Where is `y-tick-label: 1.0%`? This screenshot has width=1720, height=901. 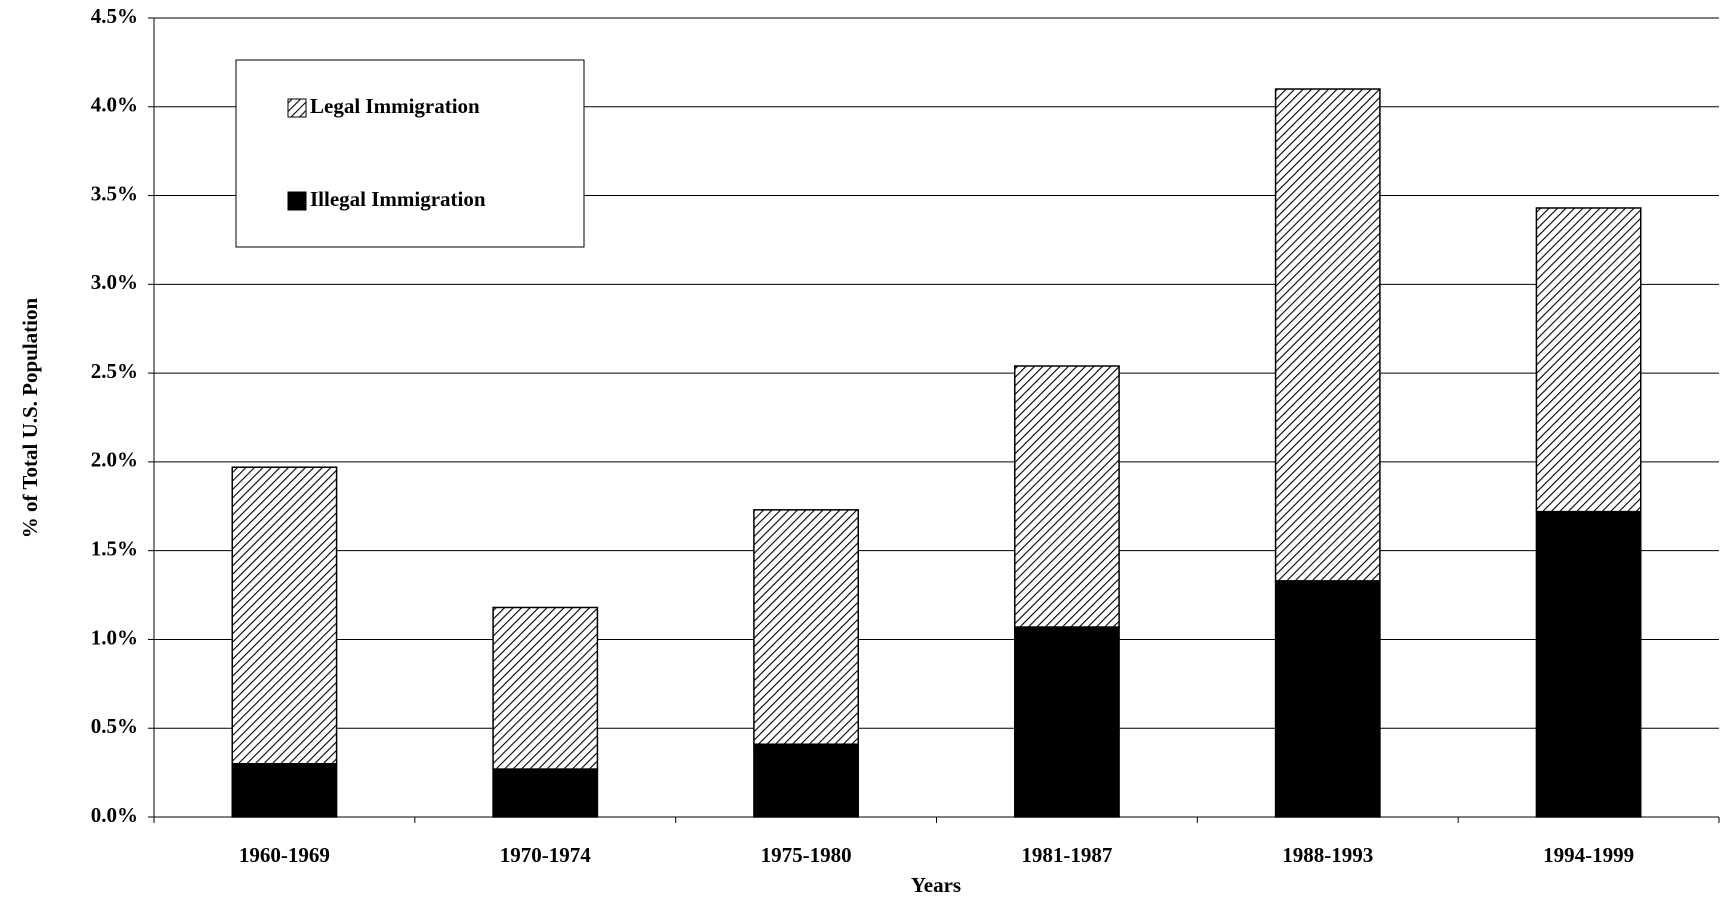 y-tick-label: 1.0% is located at coordinates (114, 637).